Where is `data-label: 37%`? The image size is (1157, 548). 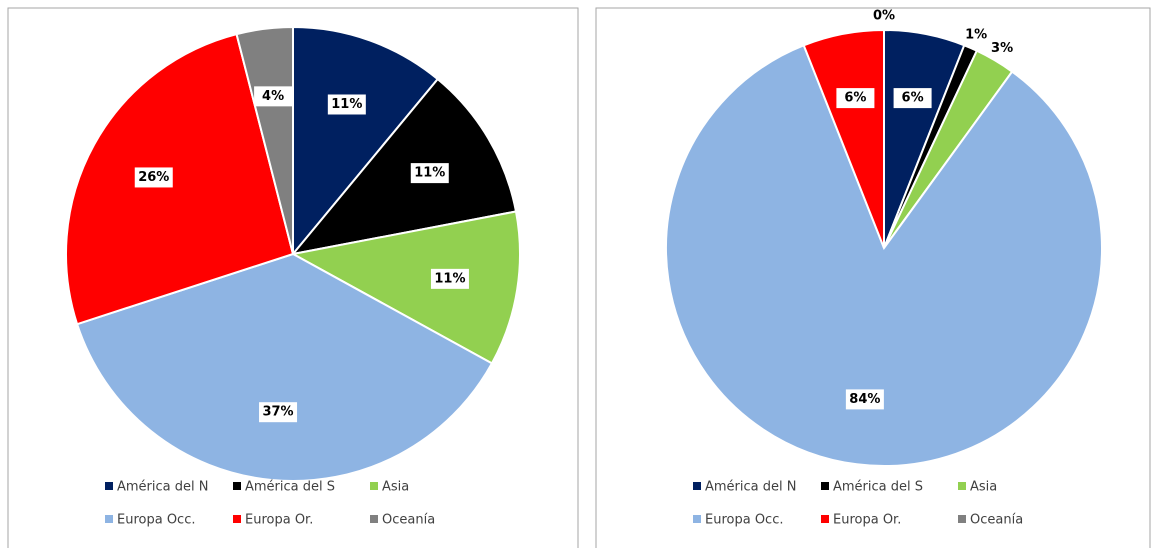 data-label: 37% is located at coordinates (277, 412).